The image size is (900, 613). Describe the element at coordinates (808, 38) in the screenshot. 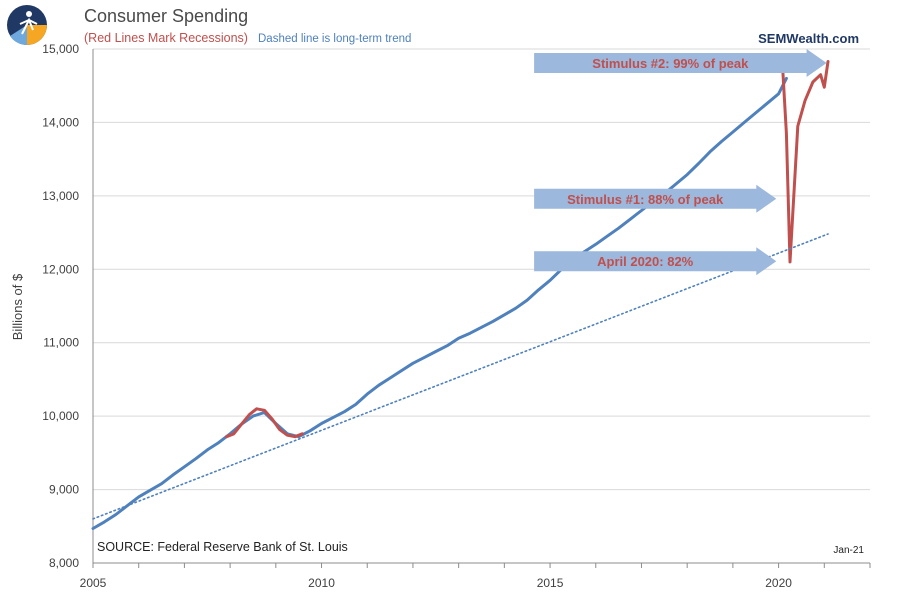

I see `brand-label: SEMWealth.com` at that location.